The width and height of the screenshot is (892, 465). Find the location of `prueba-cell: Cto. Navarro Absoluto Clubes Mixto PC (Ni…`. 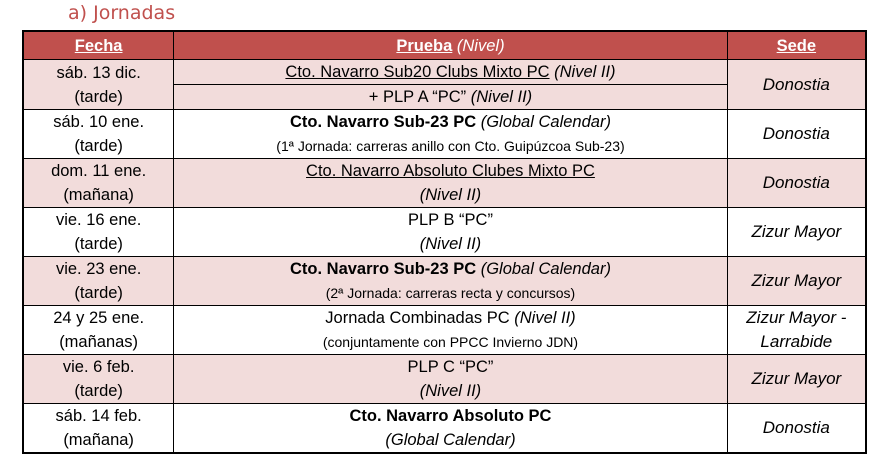

prueba-cell: Cto. Navarro Absoluto Clubes Mixto PC (Ni… is located at coordinates (450, 183).